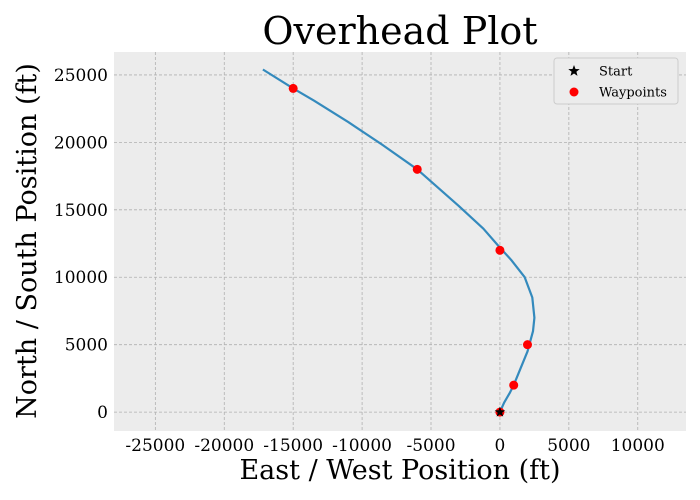 Image resolution: width=700 pixels, height=500 pixels. What do you see at coordinates (394, 446) in the screenshot?
I see `x-axis-ticks: -25000 -20000 -15000 -10000 -5000 0 5000 10000` at bounding box center [394, 446].